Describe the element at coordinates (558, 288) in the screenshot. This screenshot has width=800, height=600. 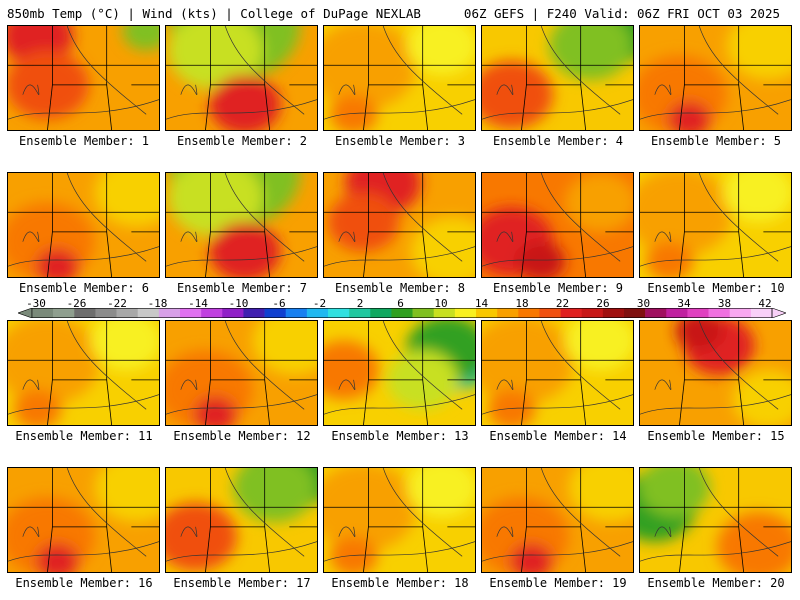
I see `ensemble-member-label: Ensemble Member: 9` at that location.